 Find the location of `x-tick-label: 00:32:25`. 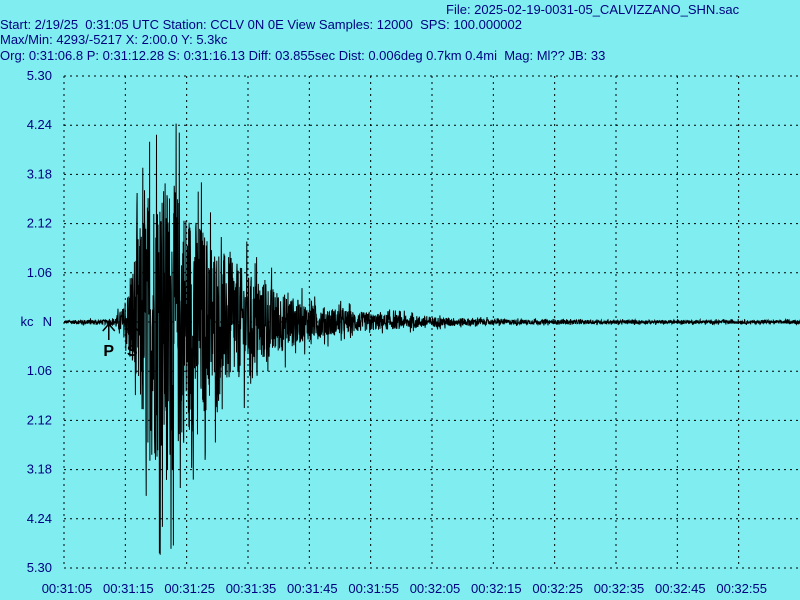

x-tick-label: 00:32:25 is located at coordinates (557, 588).